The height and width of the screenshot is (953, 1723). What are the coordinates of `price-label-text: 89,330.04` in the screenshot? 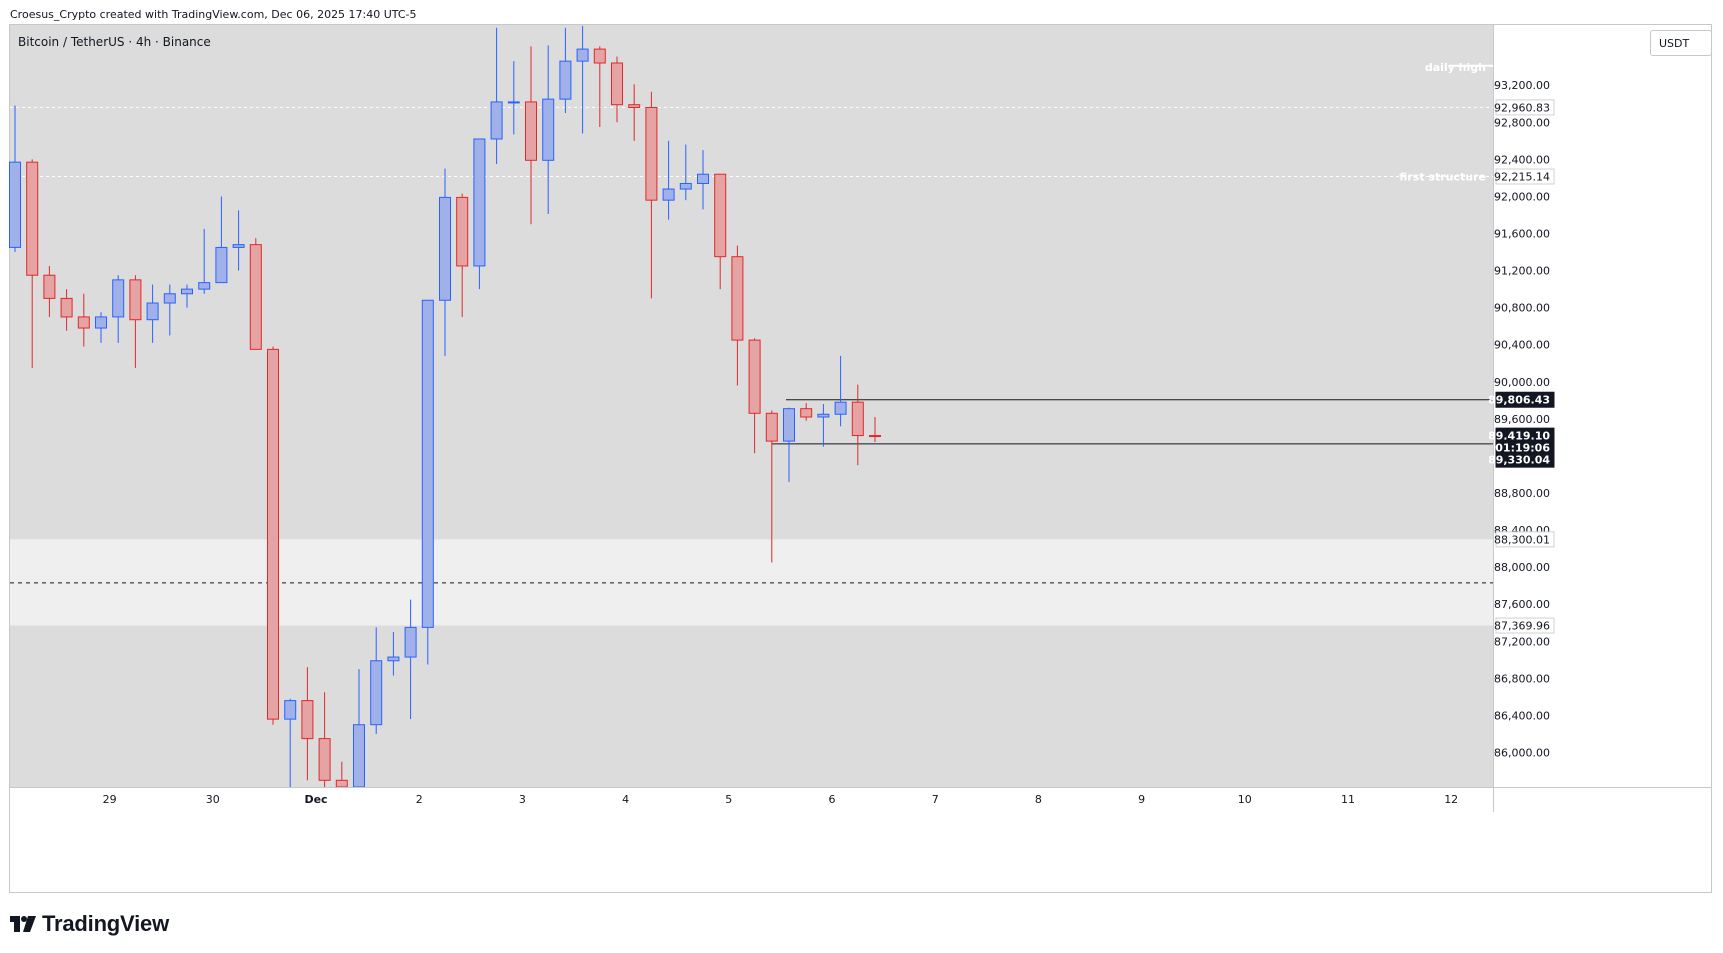 It's located at (1519, 460).